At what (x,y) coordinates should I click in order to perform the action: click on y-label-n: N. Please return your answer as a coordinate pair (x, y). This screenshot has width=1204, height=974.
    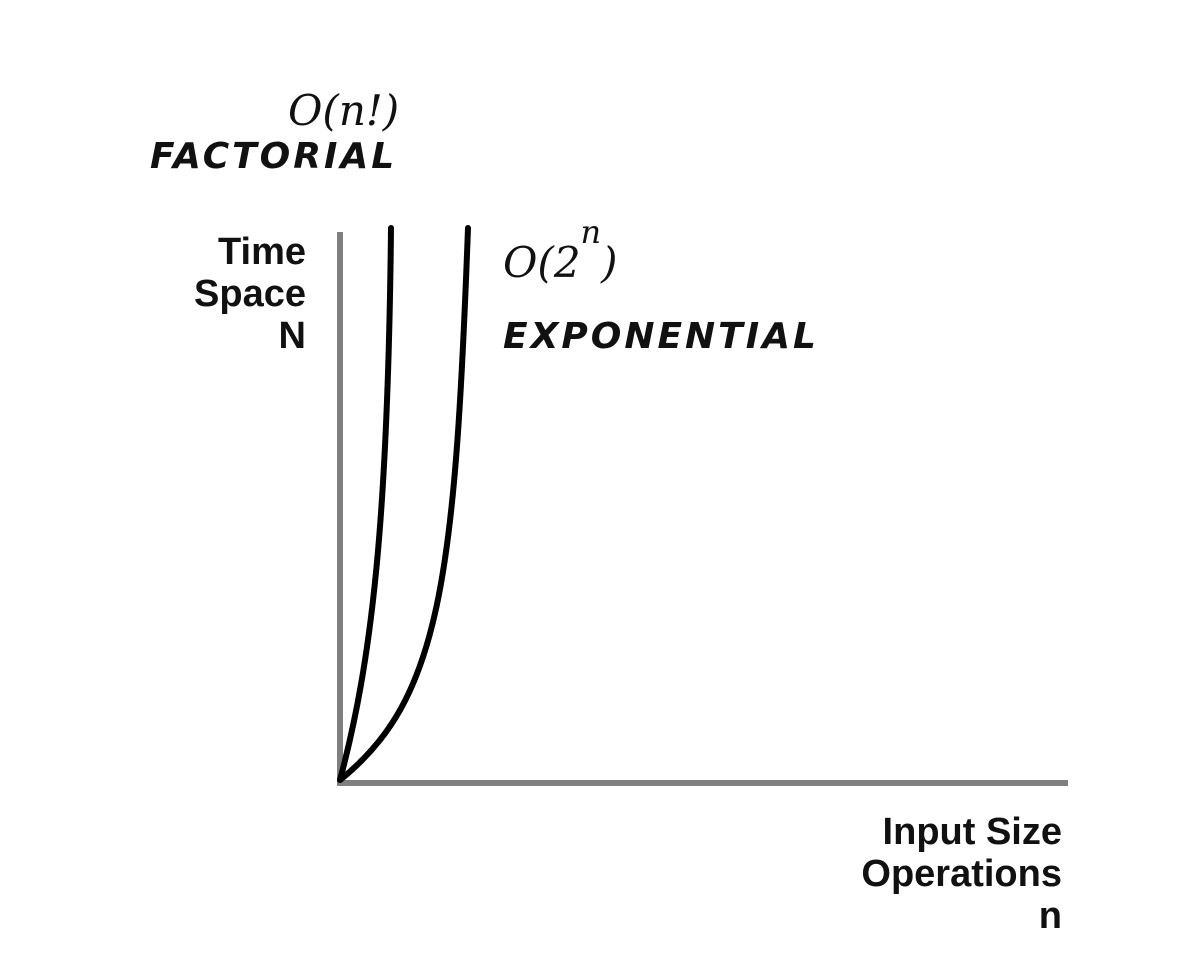
    Looking at the image, I should click on (292, 336).